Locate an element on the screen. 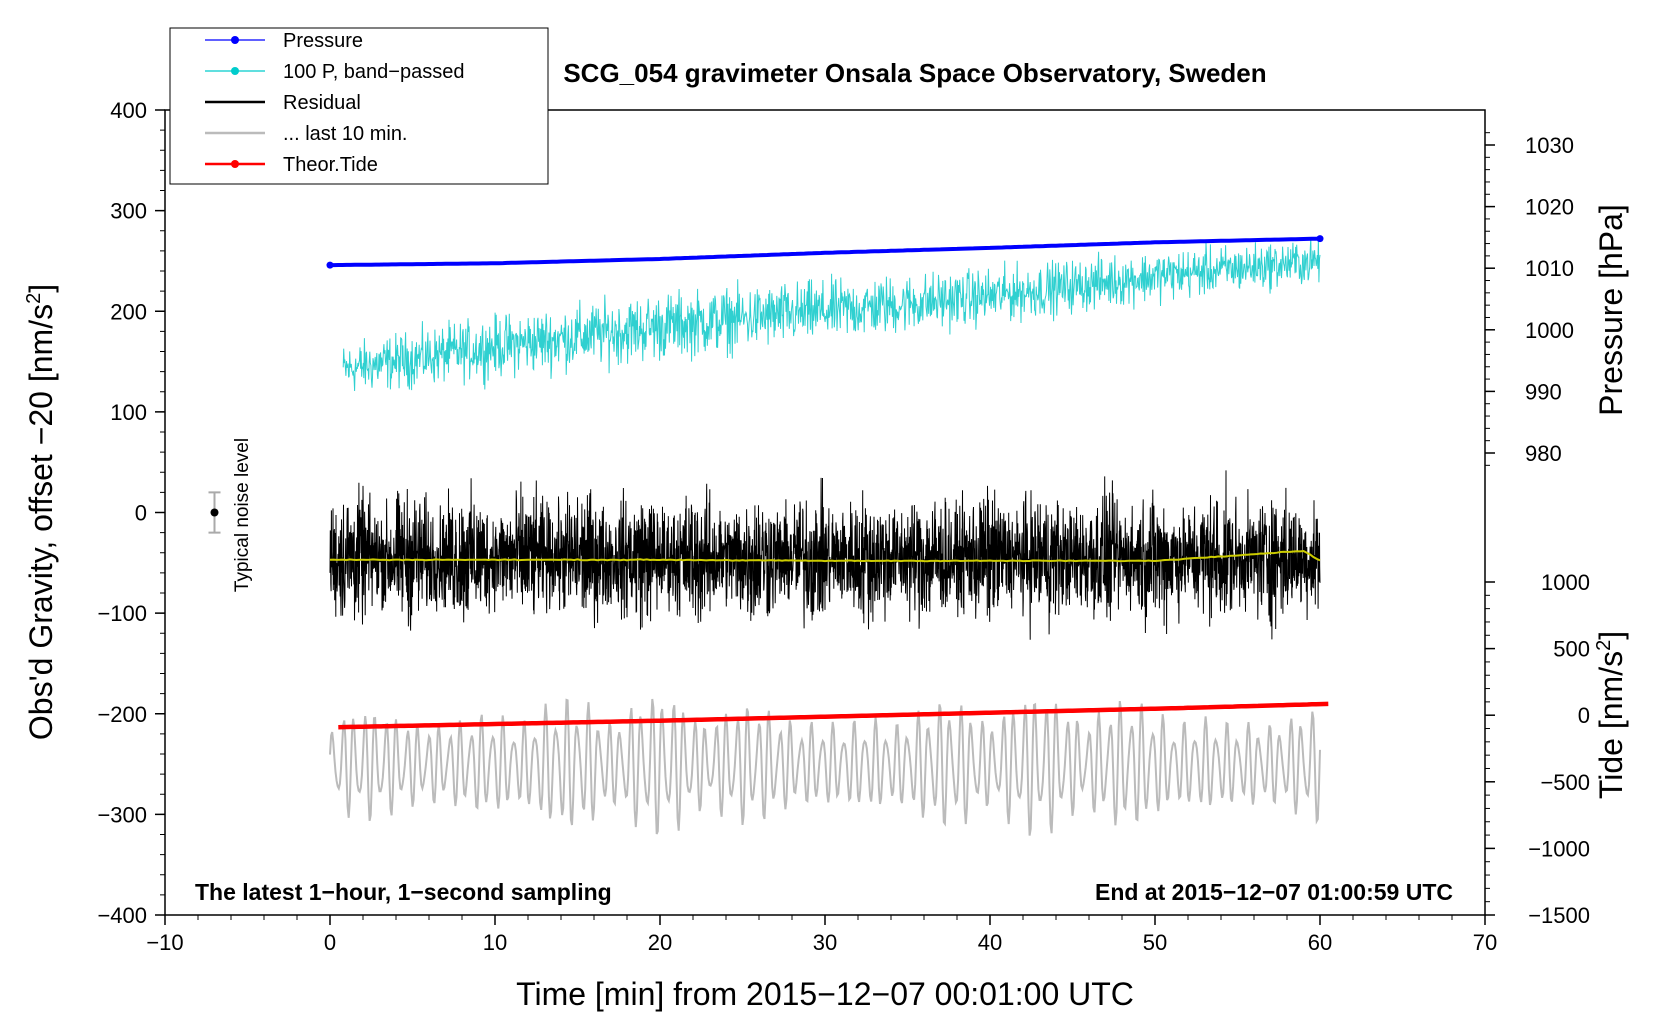 The width and height of the screenshot is (1660, 1020). x-axis-ticks: −10 0 10 20 30 40 50 60 70 is located at coordinates (821, 935).